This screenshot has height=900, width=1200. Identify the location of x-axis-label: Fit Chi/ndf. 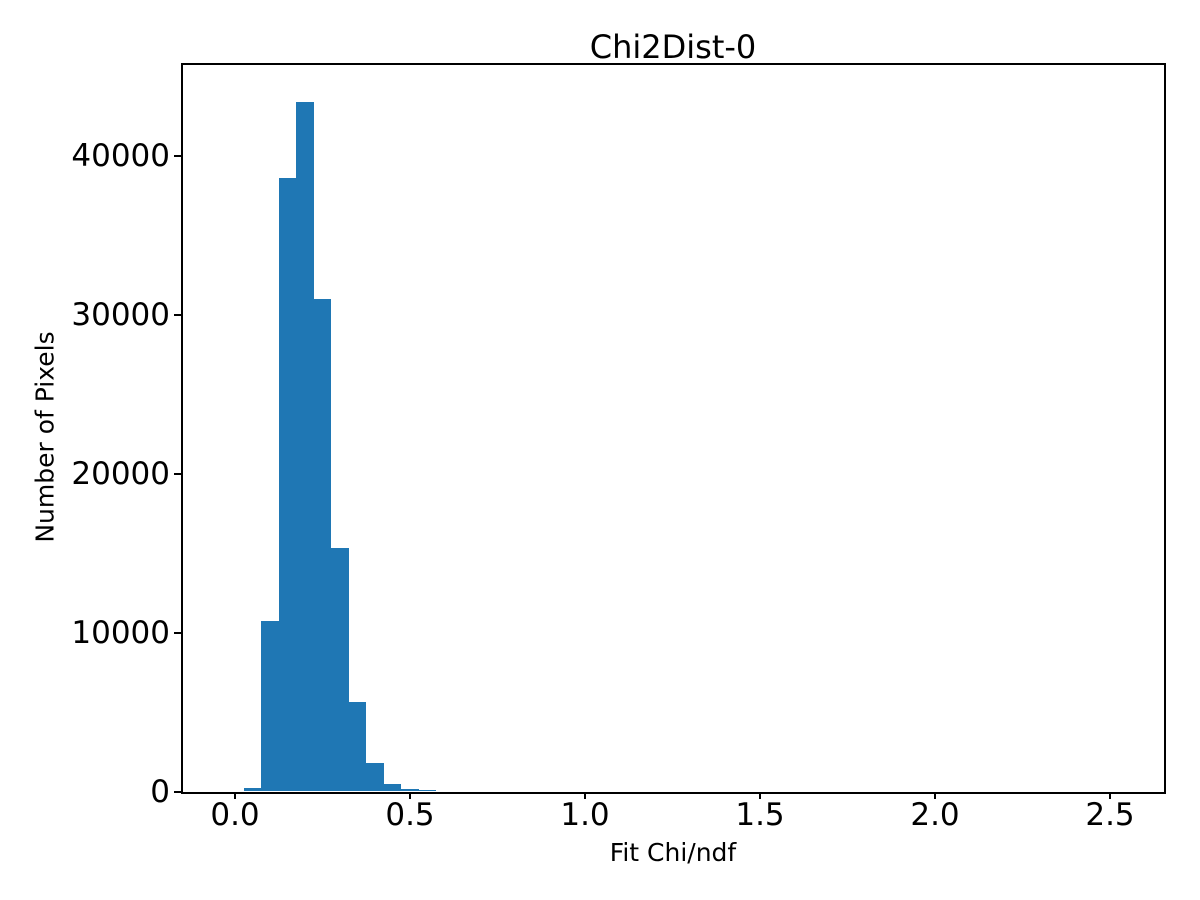
(673, 852).